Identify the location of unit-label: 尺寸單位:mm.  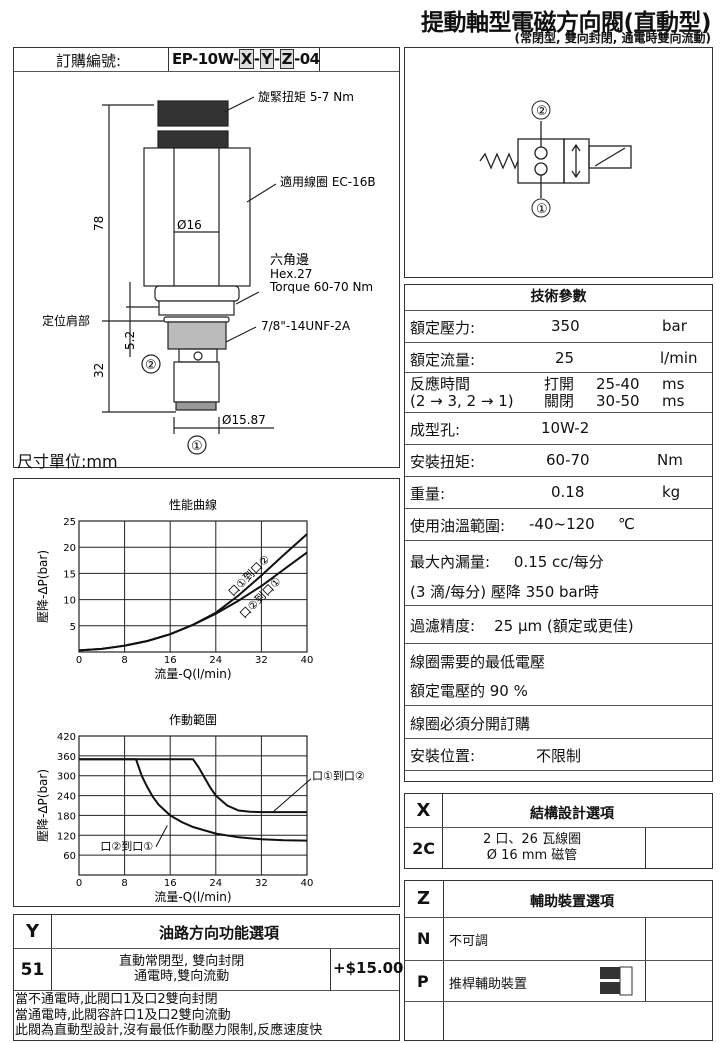
(67, 461).